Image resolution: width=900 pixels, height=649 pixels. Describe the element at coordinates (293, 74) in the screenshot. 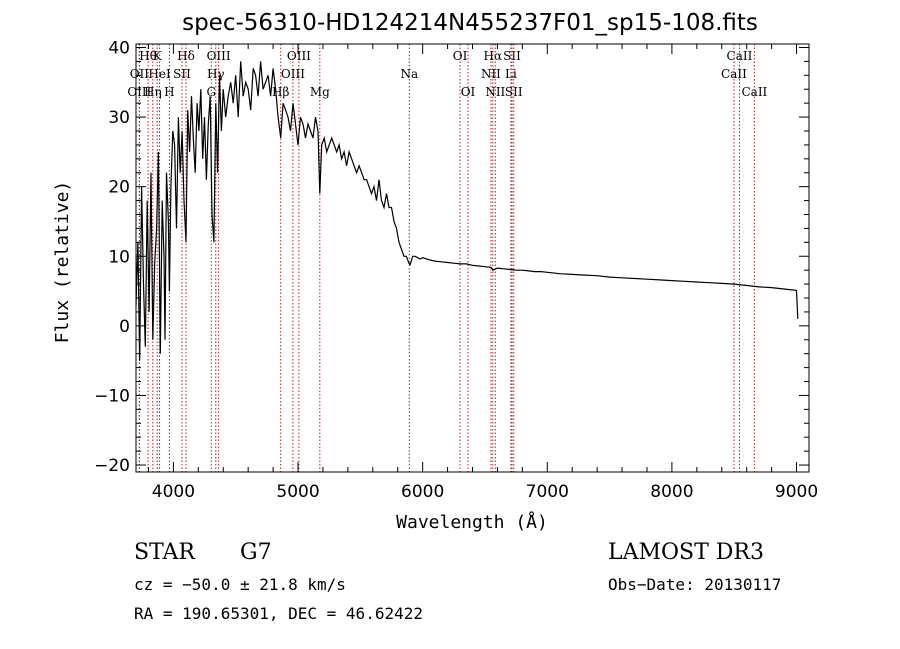

I see `line-label-13: OIII` at that location.